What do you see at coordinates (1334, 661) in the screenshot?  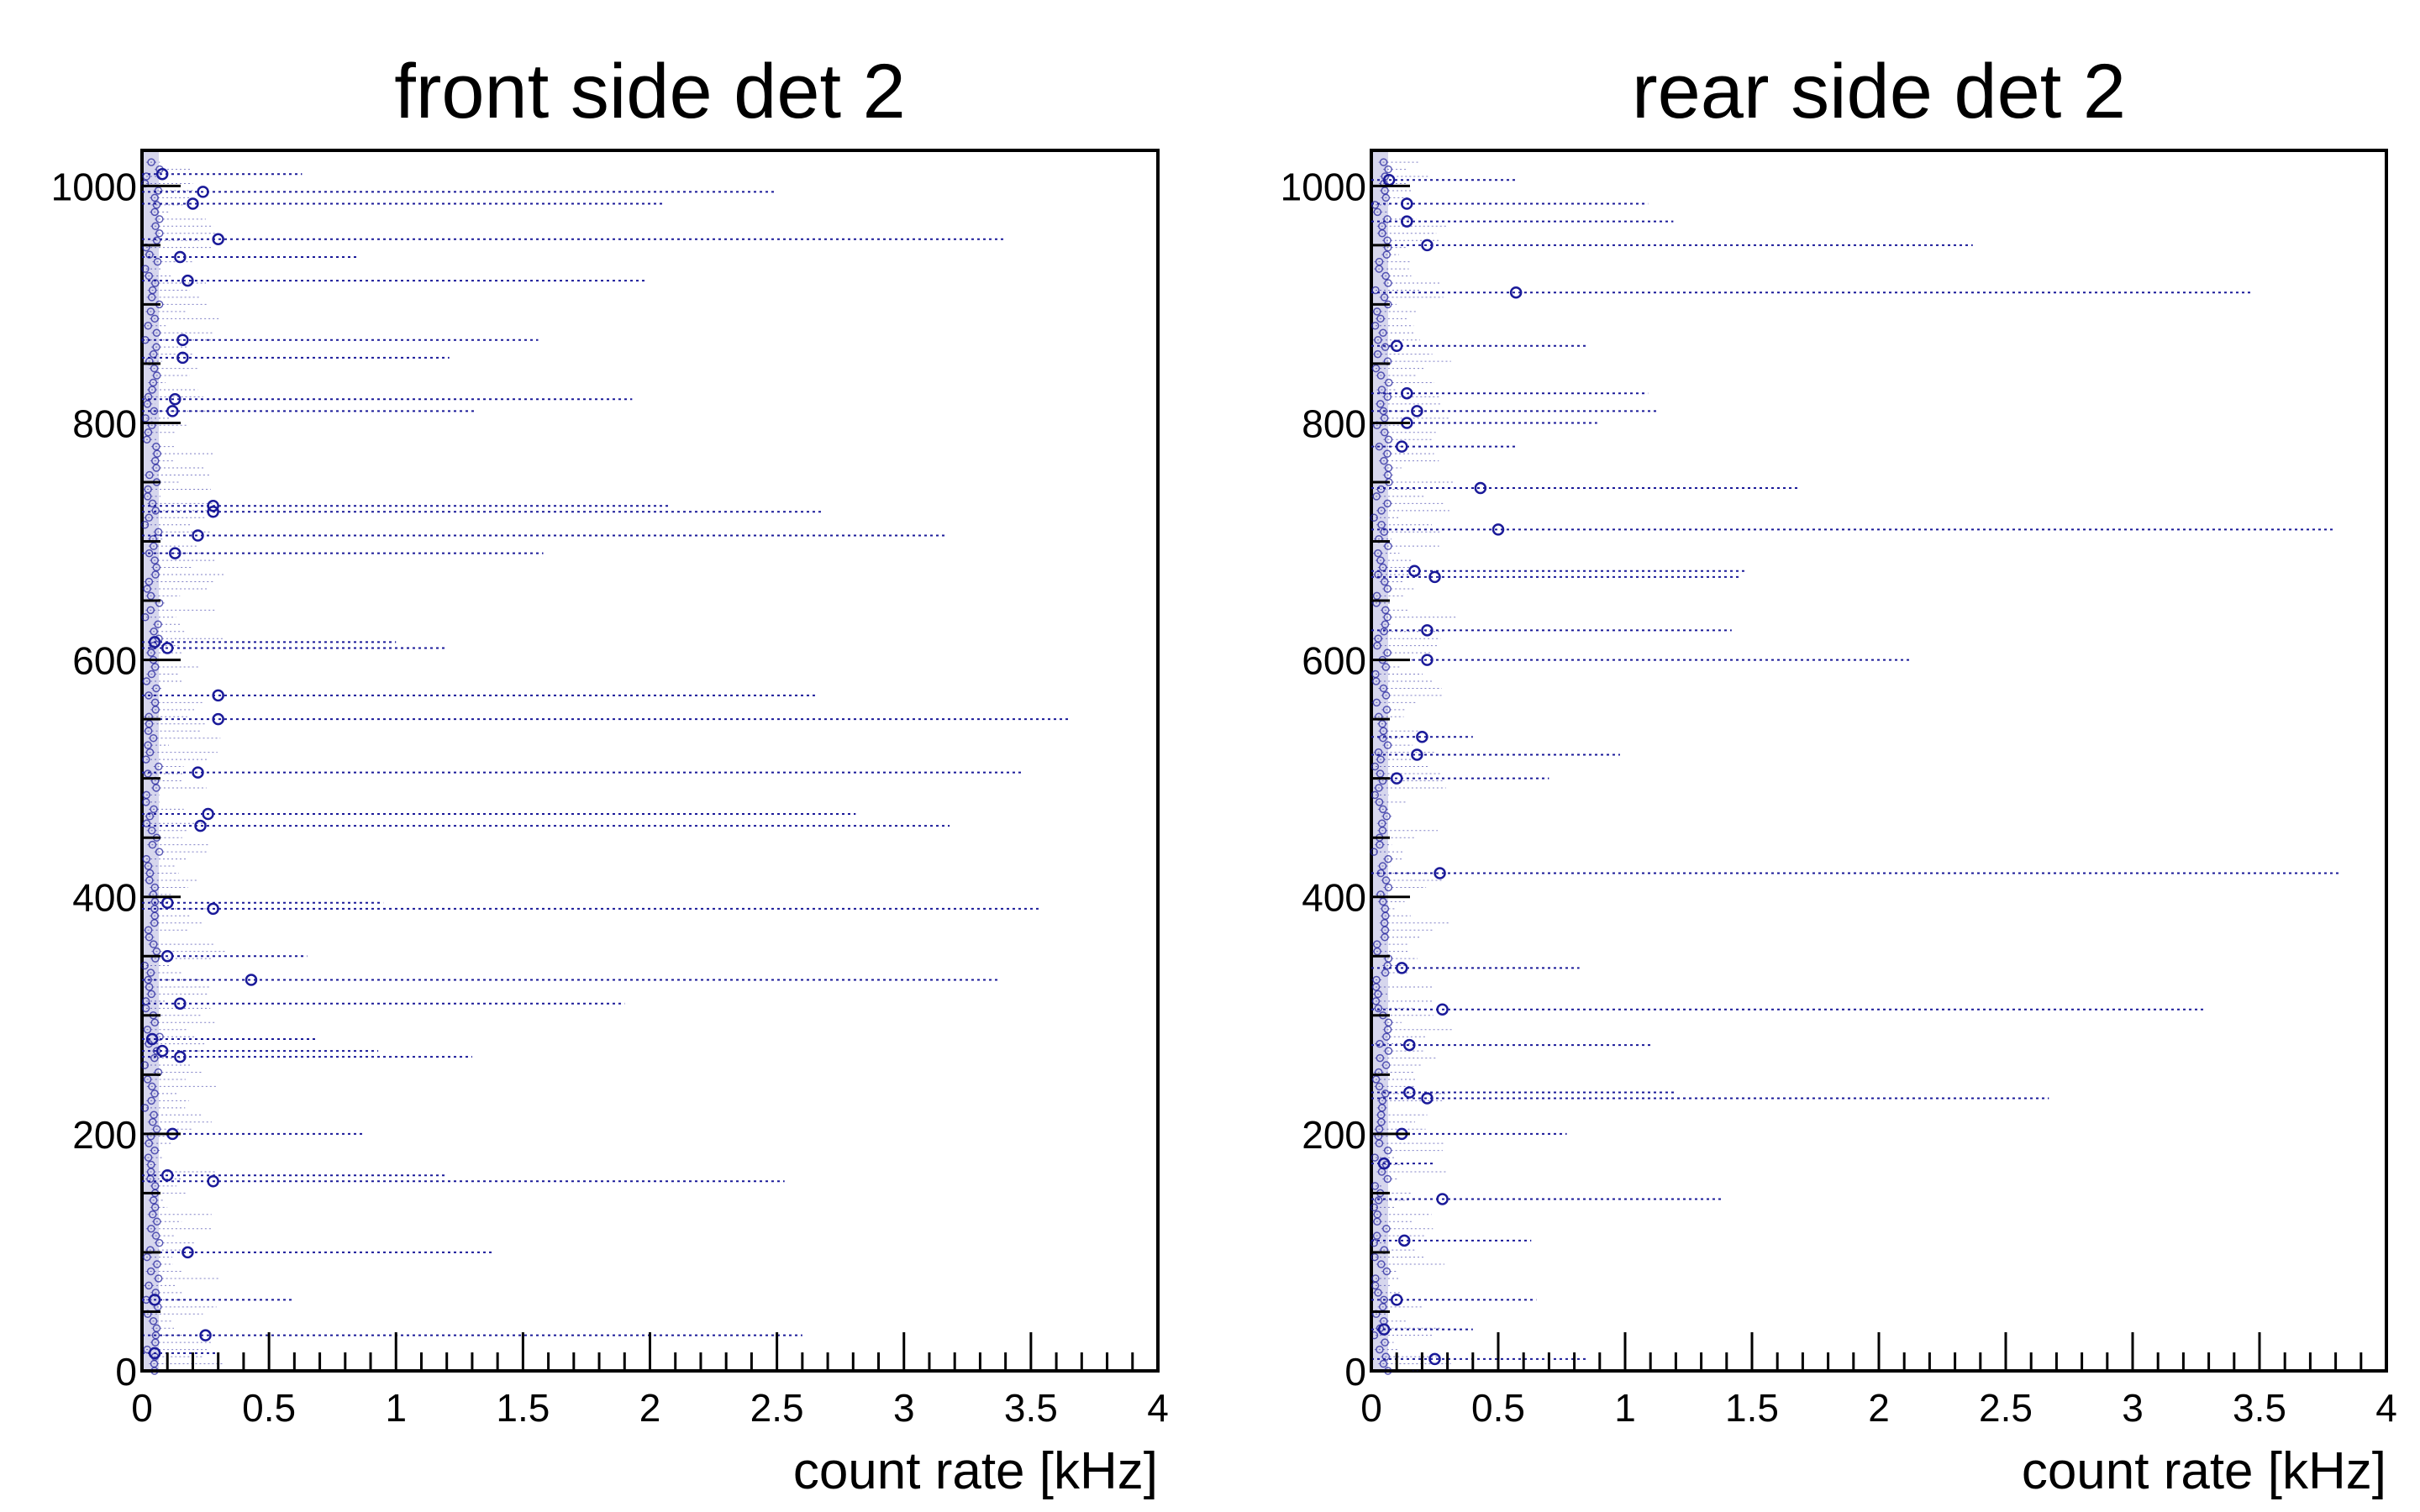 I see `y-tick-label: 600` at bounding box center [1334, 661].